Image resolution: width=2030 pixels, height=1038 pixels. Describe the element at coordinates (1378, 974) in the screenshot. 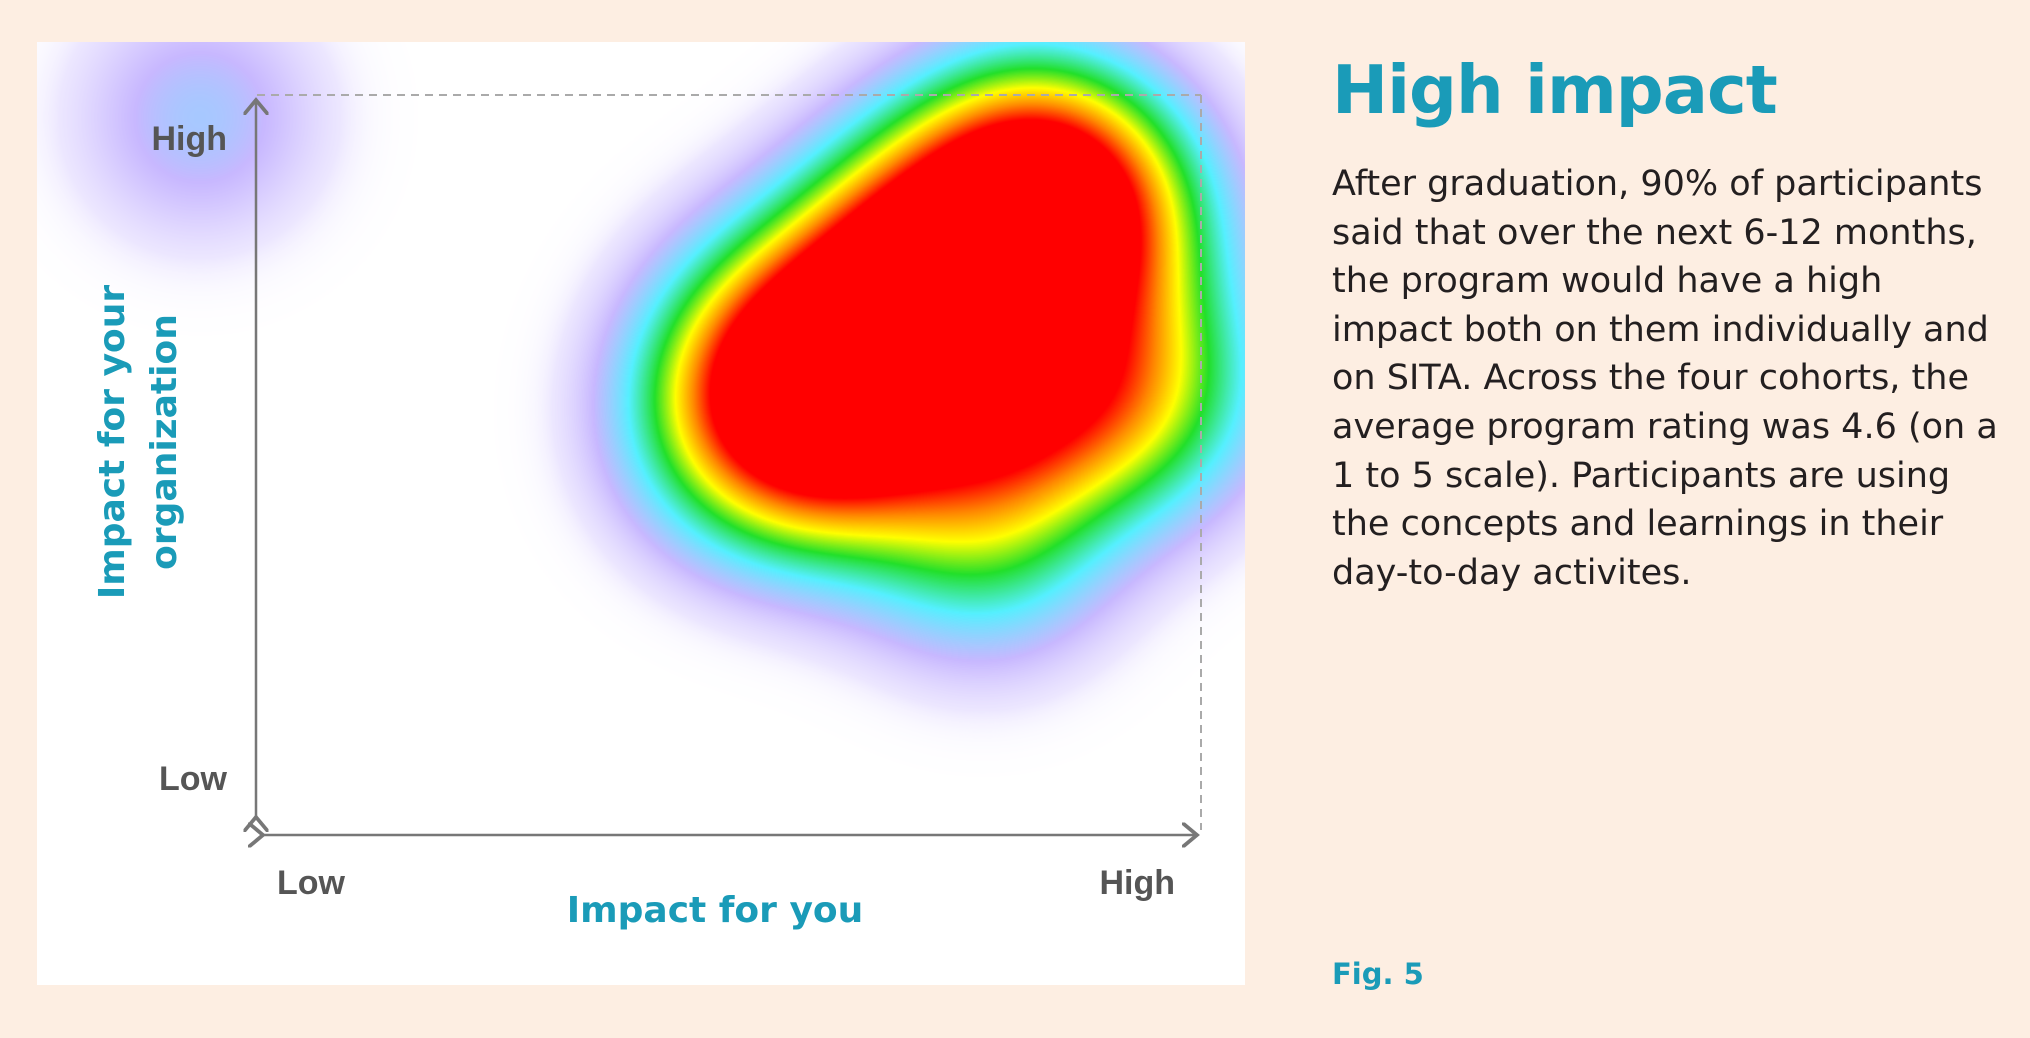

I see `figure-label: Fig. 5` at that location.